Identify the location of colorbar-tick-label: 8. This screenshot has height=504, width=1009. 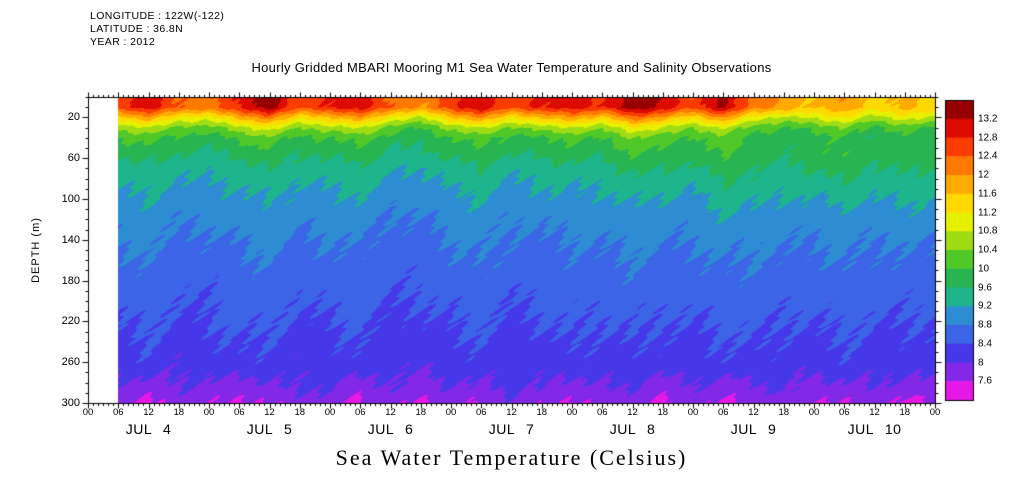
(981, 362).